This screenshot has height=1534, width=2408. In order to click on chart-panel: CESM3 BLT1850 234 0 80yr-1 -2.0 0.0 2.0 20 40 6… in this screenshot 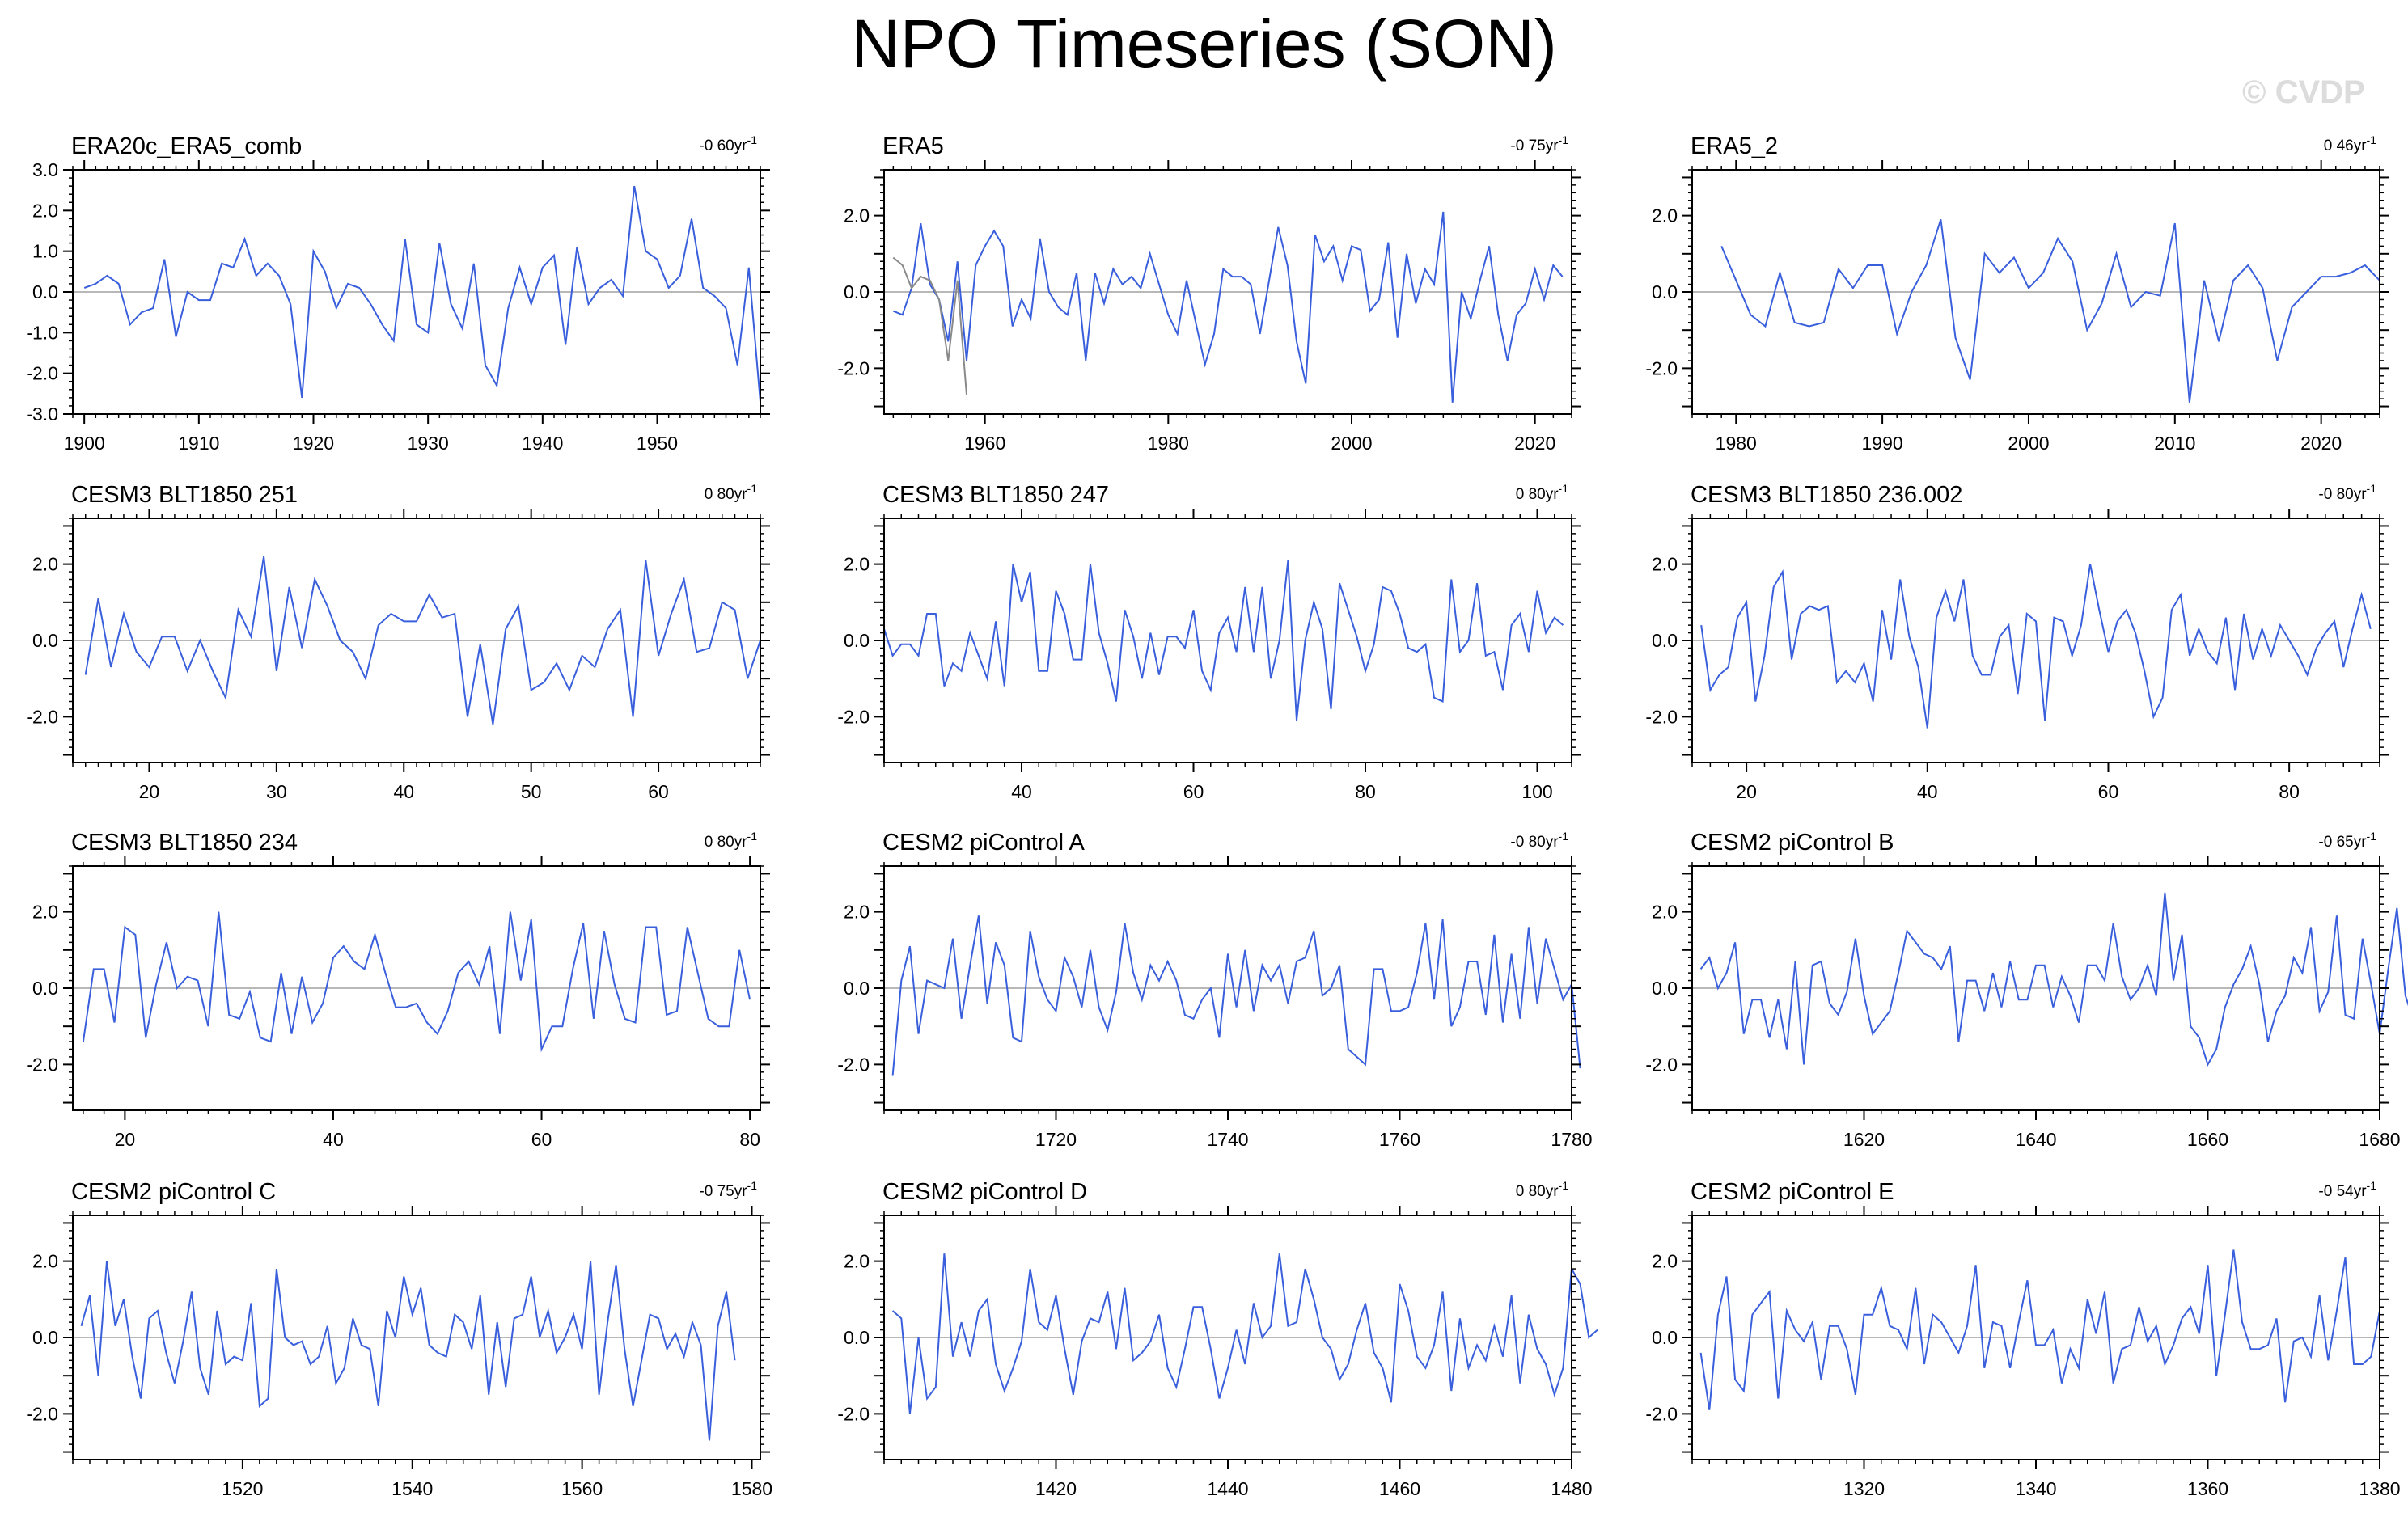, I will do `click(398, 990)`.